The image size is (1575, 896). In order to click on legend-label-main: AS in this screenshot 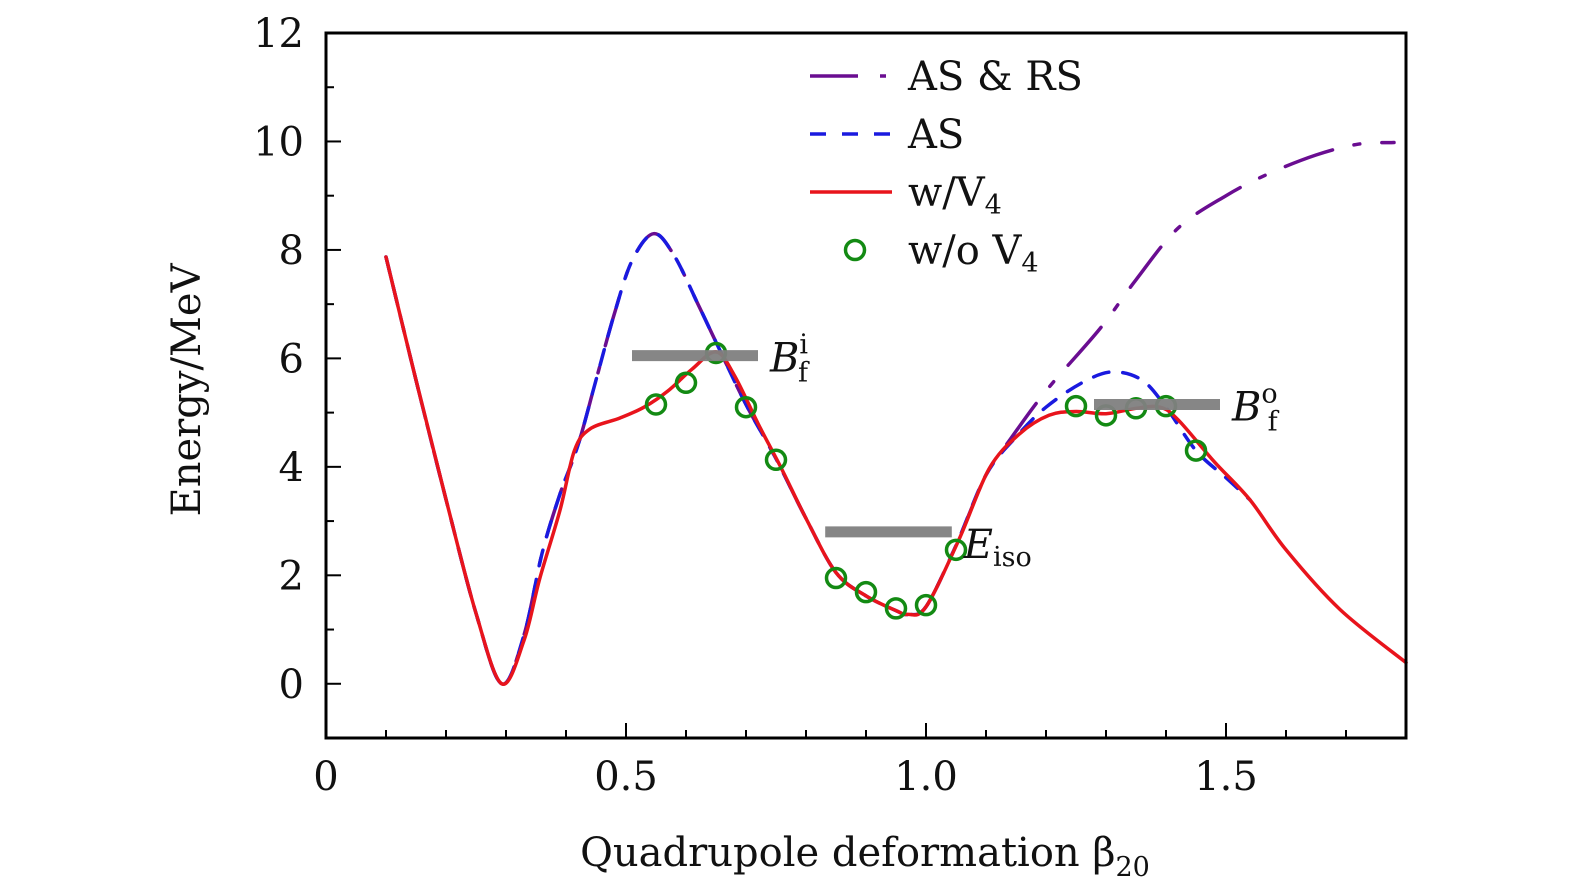, I will do `click(935, 135)`.